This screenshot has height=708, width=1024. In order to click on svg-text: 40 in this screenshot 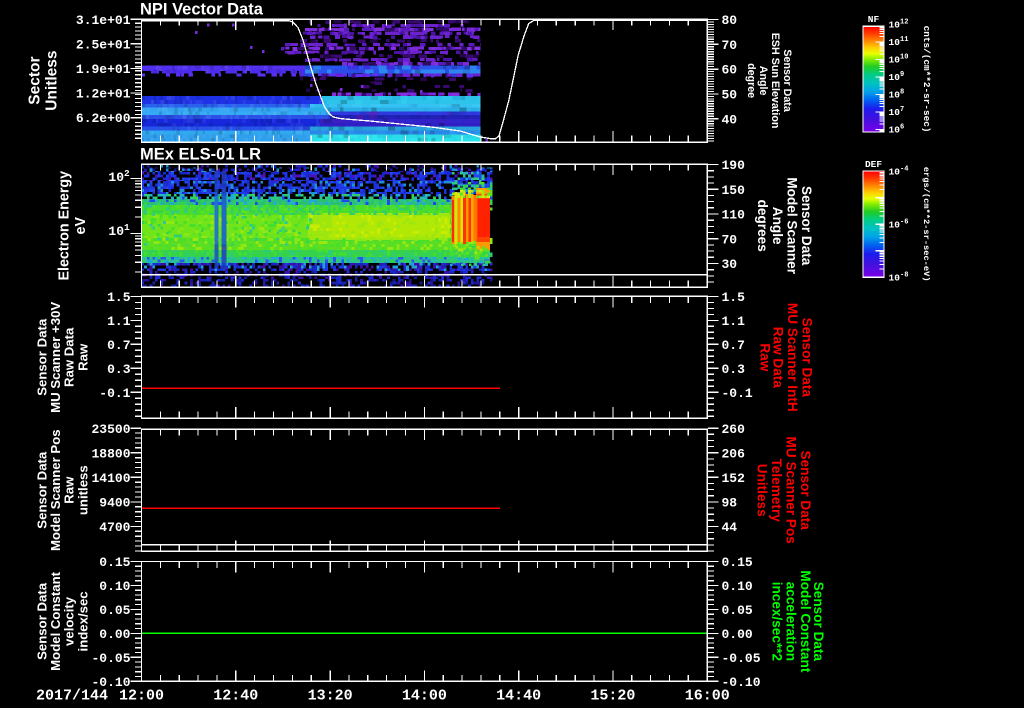, I will do `click(730, 119)`.